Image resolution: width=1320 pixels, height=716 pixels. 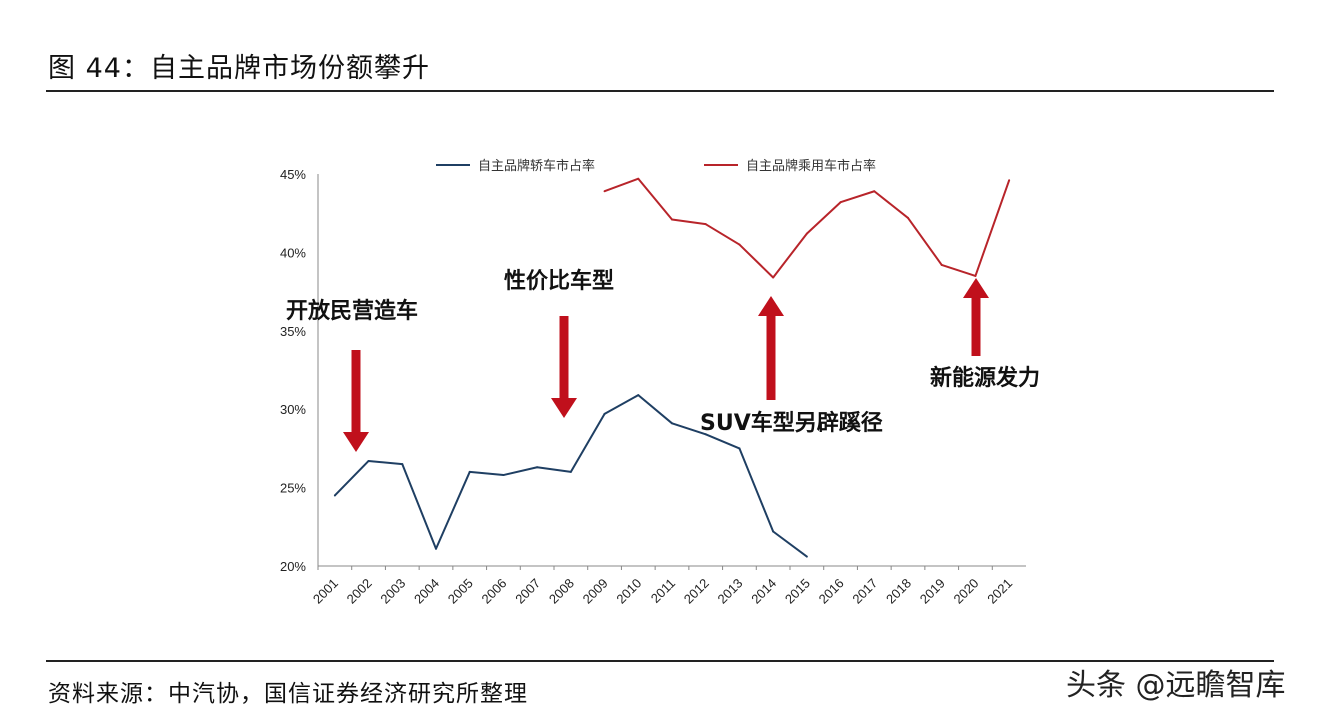 I want to click on x-tick-label: 2009, so click(x=595, y=591).